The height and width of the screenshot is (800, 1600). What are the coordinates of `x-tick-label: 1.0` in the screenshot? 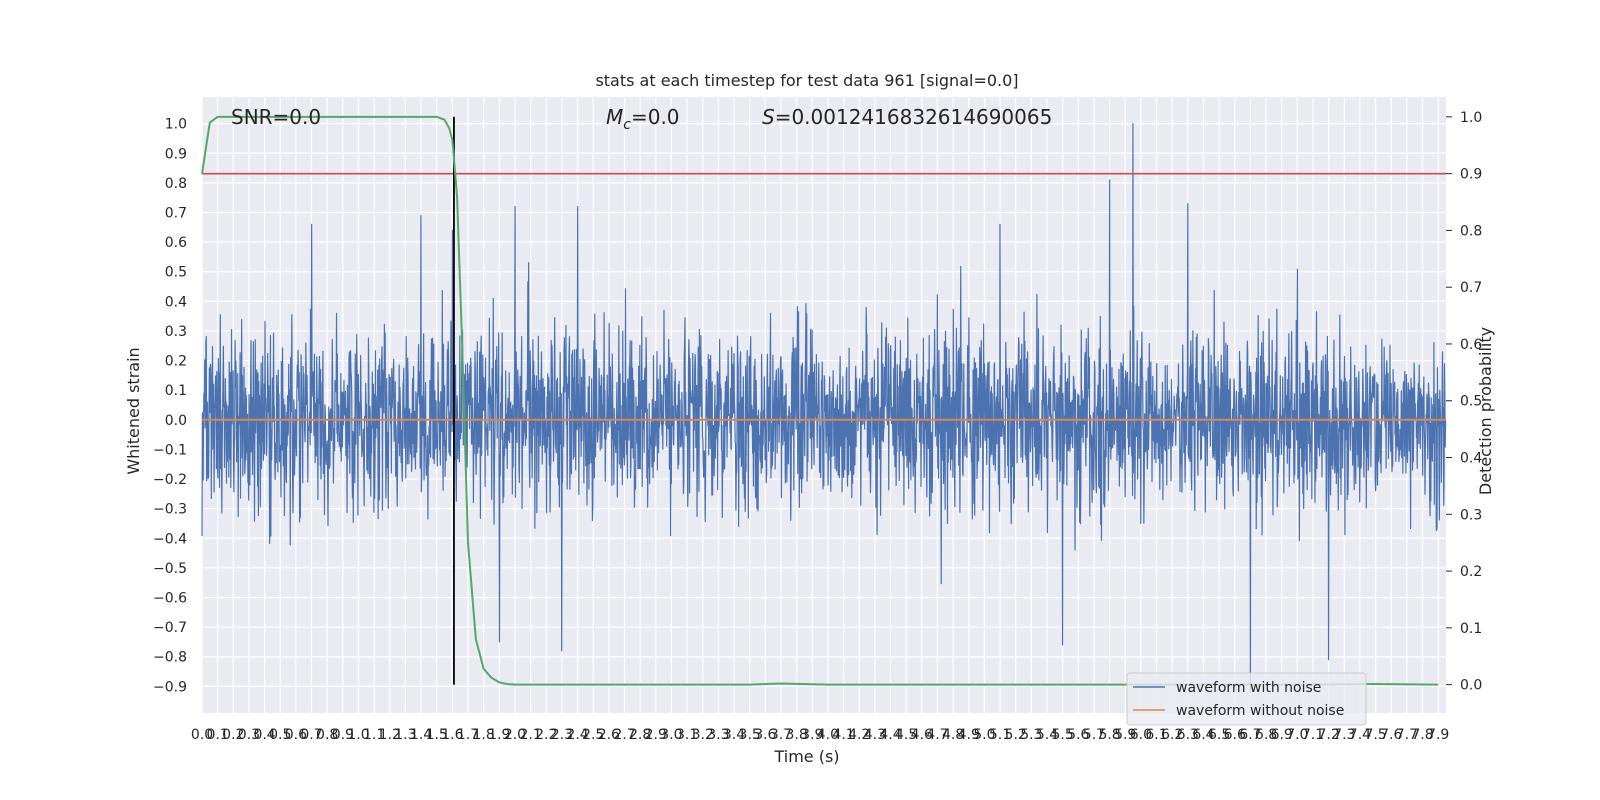 It's located at (358, 735).